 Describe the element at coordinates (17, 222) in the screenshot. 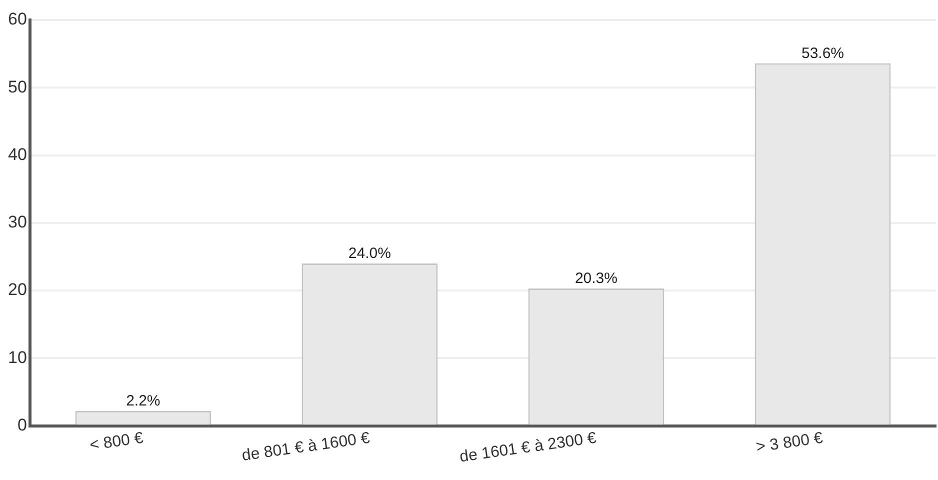

I see `y-tick-label: 30` at that location.